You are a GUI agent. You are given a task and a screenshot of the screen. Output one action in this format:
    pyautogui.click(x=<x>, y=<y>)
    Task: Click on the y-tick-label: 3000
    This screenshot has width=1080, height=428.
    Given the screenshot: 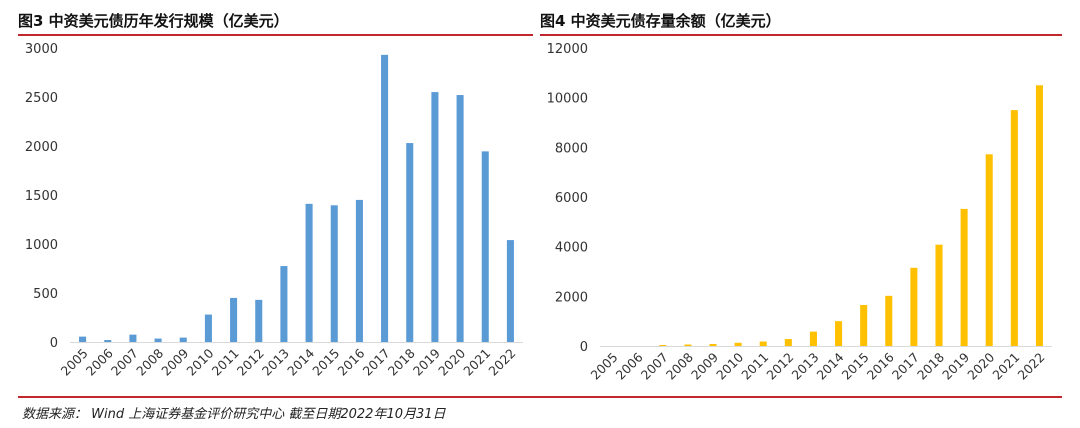 What is the action you would take?
    pyautogui.click(x=41, y=49)
    